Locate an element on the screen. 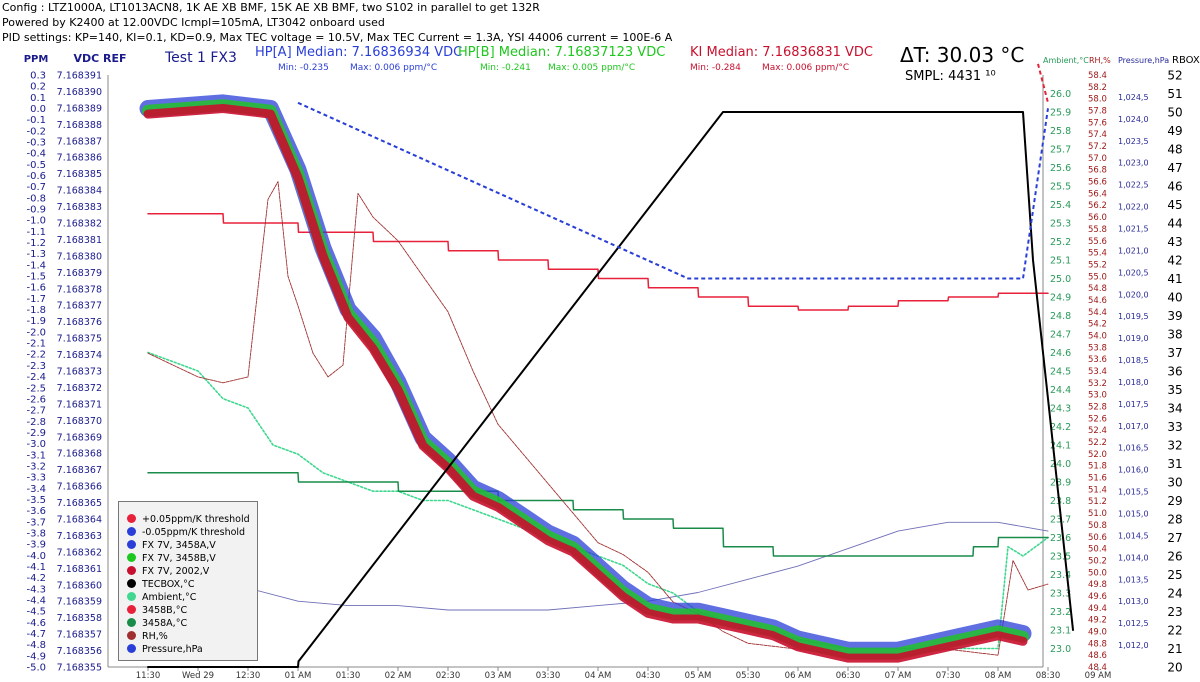 This screenshot has width=1200, height=682. pressure-tick-label: 1,017,0 is located at coordinates (1133, 426).